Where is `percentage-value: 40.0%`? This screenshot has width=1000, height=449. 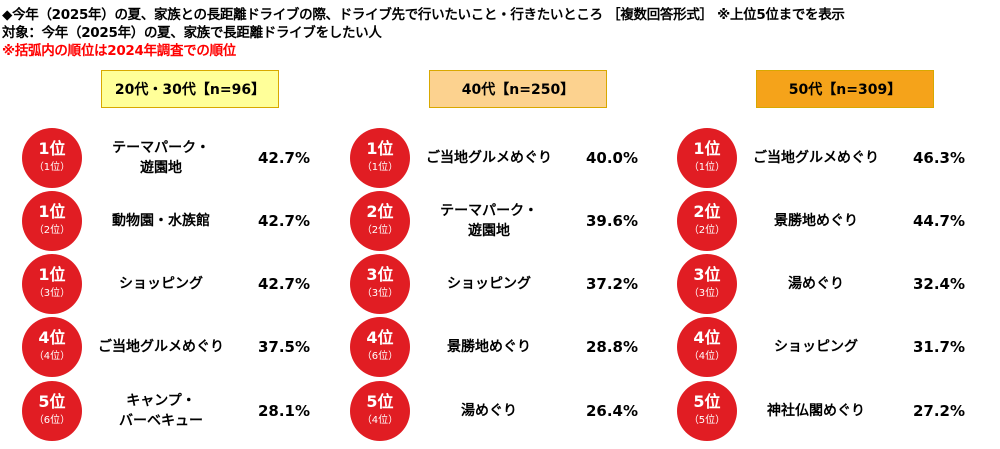
percentage-value: 40.0% is located at coordinates (611, 158).